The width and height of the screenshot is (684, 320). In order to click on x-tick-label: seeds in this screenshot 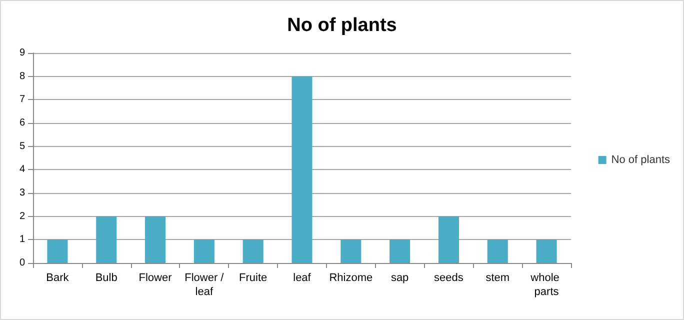, I will do `click(449, 278)`.